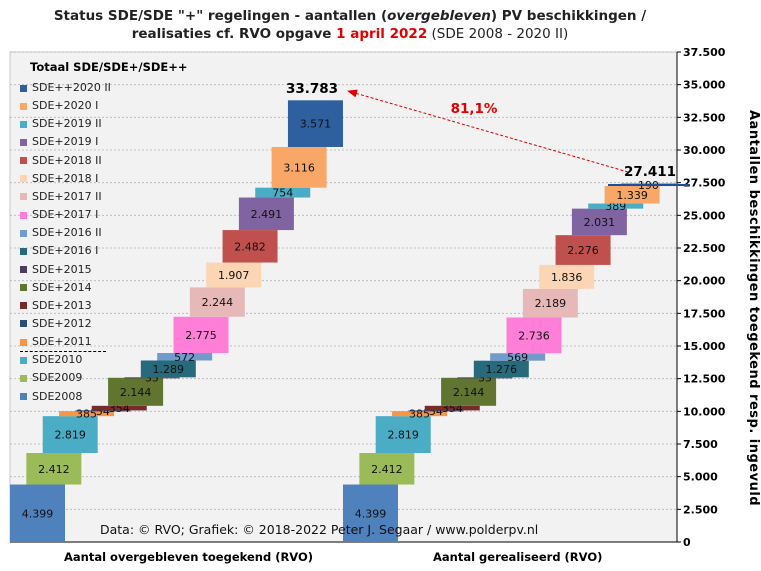 The width and height of the screenshot is (761, 571). Describe the element at coordinates (59, 179) in the screenshot. I see `legend-item: SDE+2018 I` at that location.